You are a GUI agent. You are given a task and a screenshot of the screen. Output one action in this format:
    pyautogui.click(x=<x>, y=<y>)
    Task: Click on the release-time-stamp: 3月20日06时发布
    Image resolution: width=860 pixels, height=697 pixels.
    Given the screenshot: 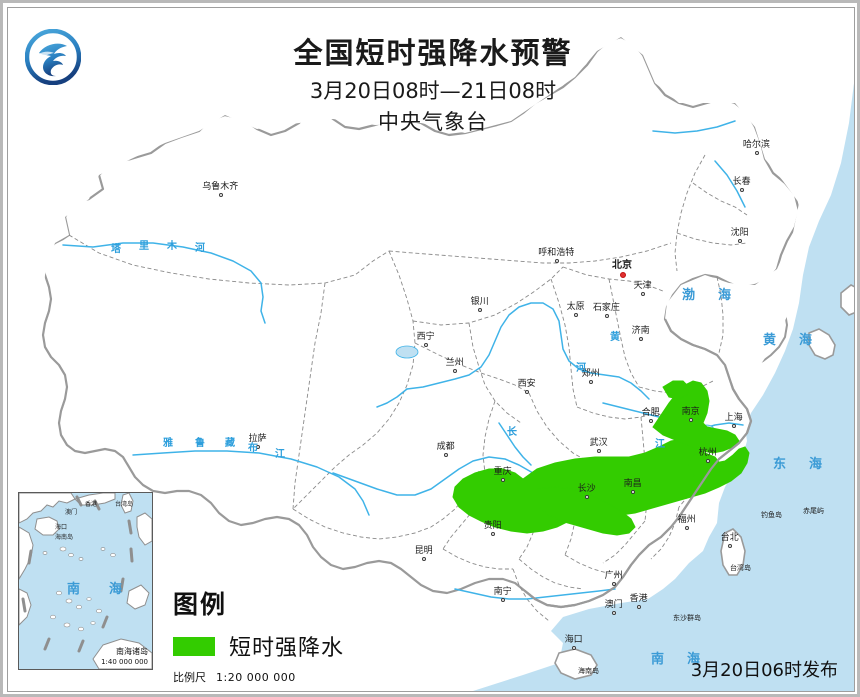 What is the action you would take?
    pyautogui.click(x=764, y=670)
    